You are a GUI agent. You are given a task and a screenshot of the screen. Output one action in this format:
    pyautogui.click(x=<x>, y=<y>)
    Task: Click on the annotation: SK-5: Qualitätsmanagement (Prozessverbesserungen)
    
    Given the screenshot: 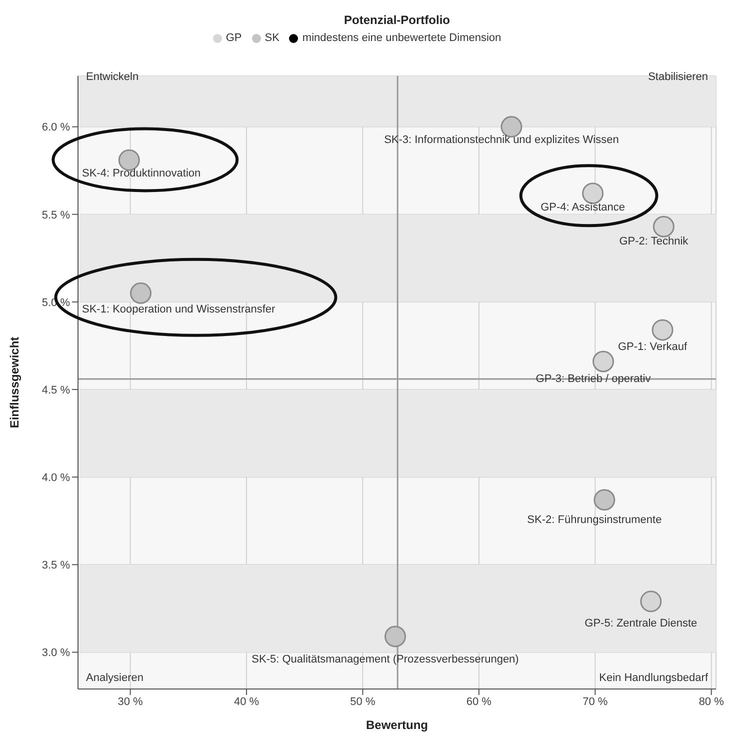 What is the action you would take?
    pyautogui.click(x=385, y=659)
    